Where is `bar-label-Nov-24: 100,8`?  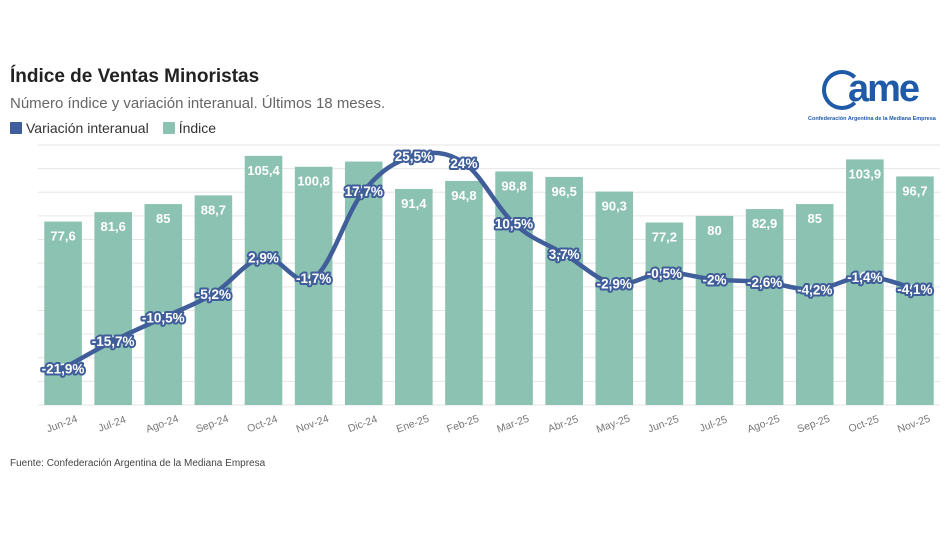
bar-label-Nov-24: 100,8 is located at coordinates (313, 181).